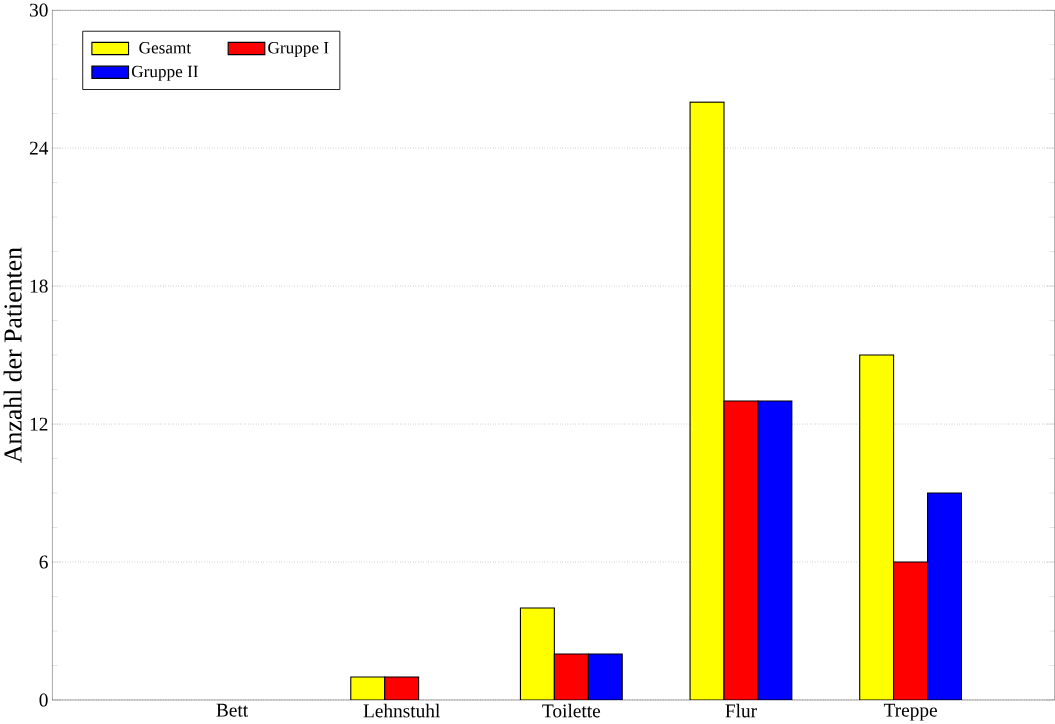 The height and width of the screenshot is (724, 1055). What do you see at coordinates (39, 148) in the screenshot?
I see `y-tick-label: 24` at bounding box center [39, 148].